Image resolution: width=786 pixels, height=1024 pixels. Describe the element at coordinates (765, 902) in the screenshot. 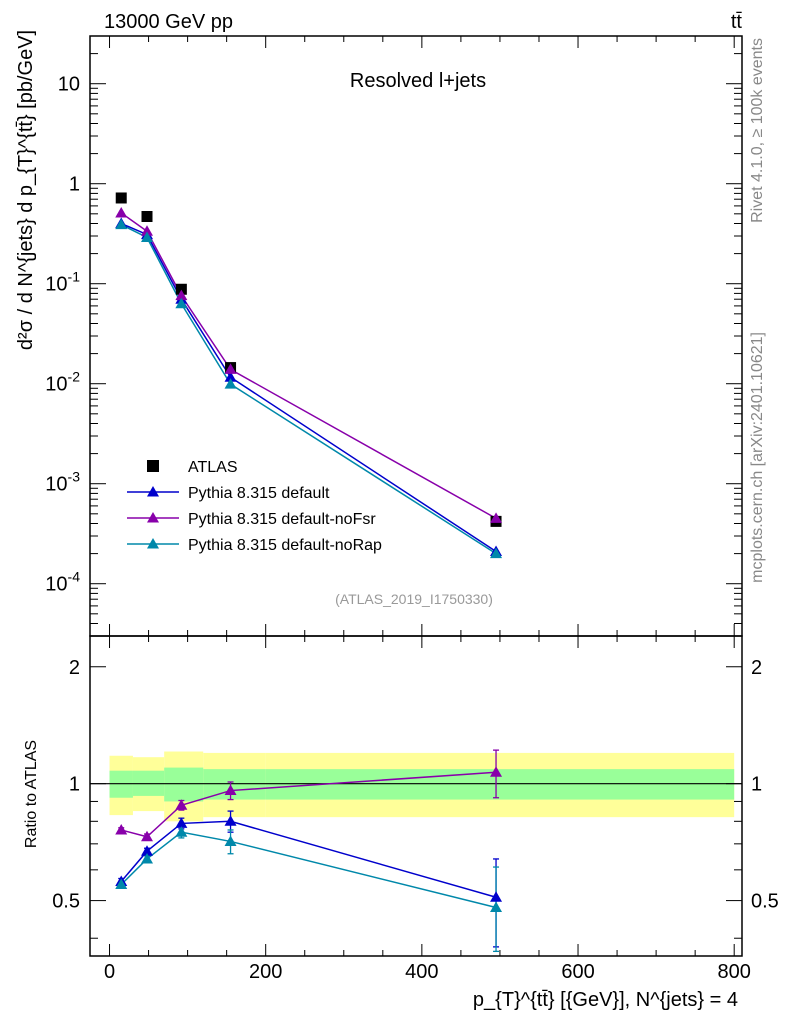

I see `ratio-y-tick-label-right: 0.5` at that location.